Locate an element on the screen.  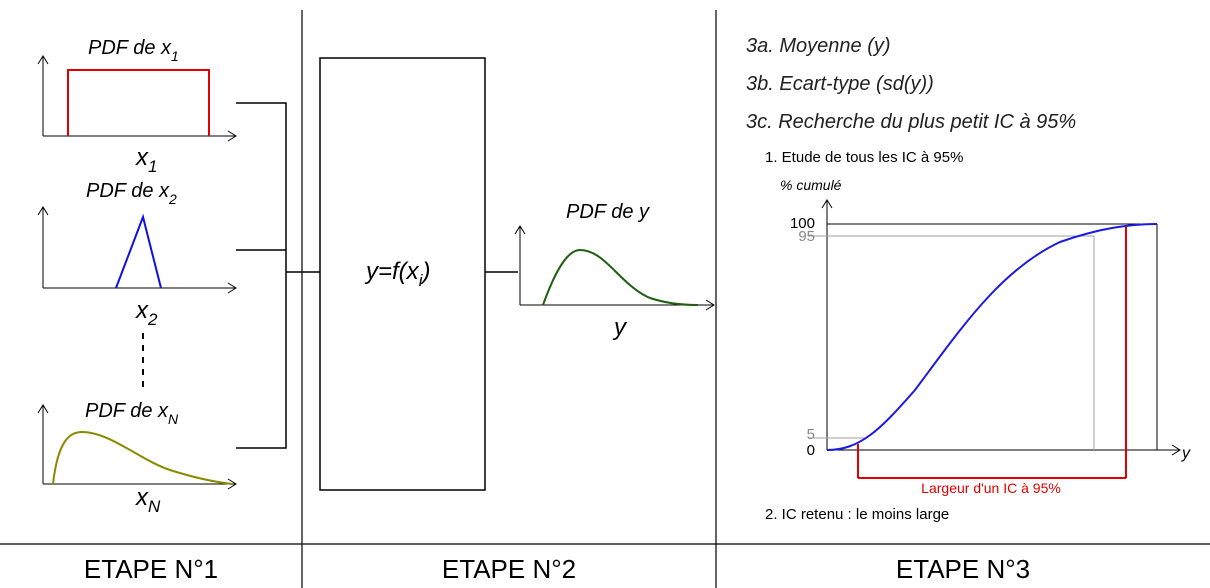
cdf-xlabel: y is located at coordinates (1186, 453).